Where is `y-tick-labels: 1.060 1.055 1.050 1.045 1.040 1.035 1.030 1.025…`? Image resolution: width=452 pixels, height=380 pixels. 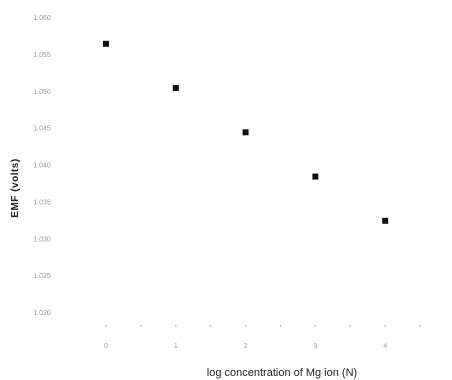 y-tick-labels: 1.060 1.055 1.050 1.045 1.040 1.035 1.030 1.025… is located at coordinates (42, 166).